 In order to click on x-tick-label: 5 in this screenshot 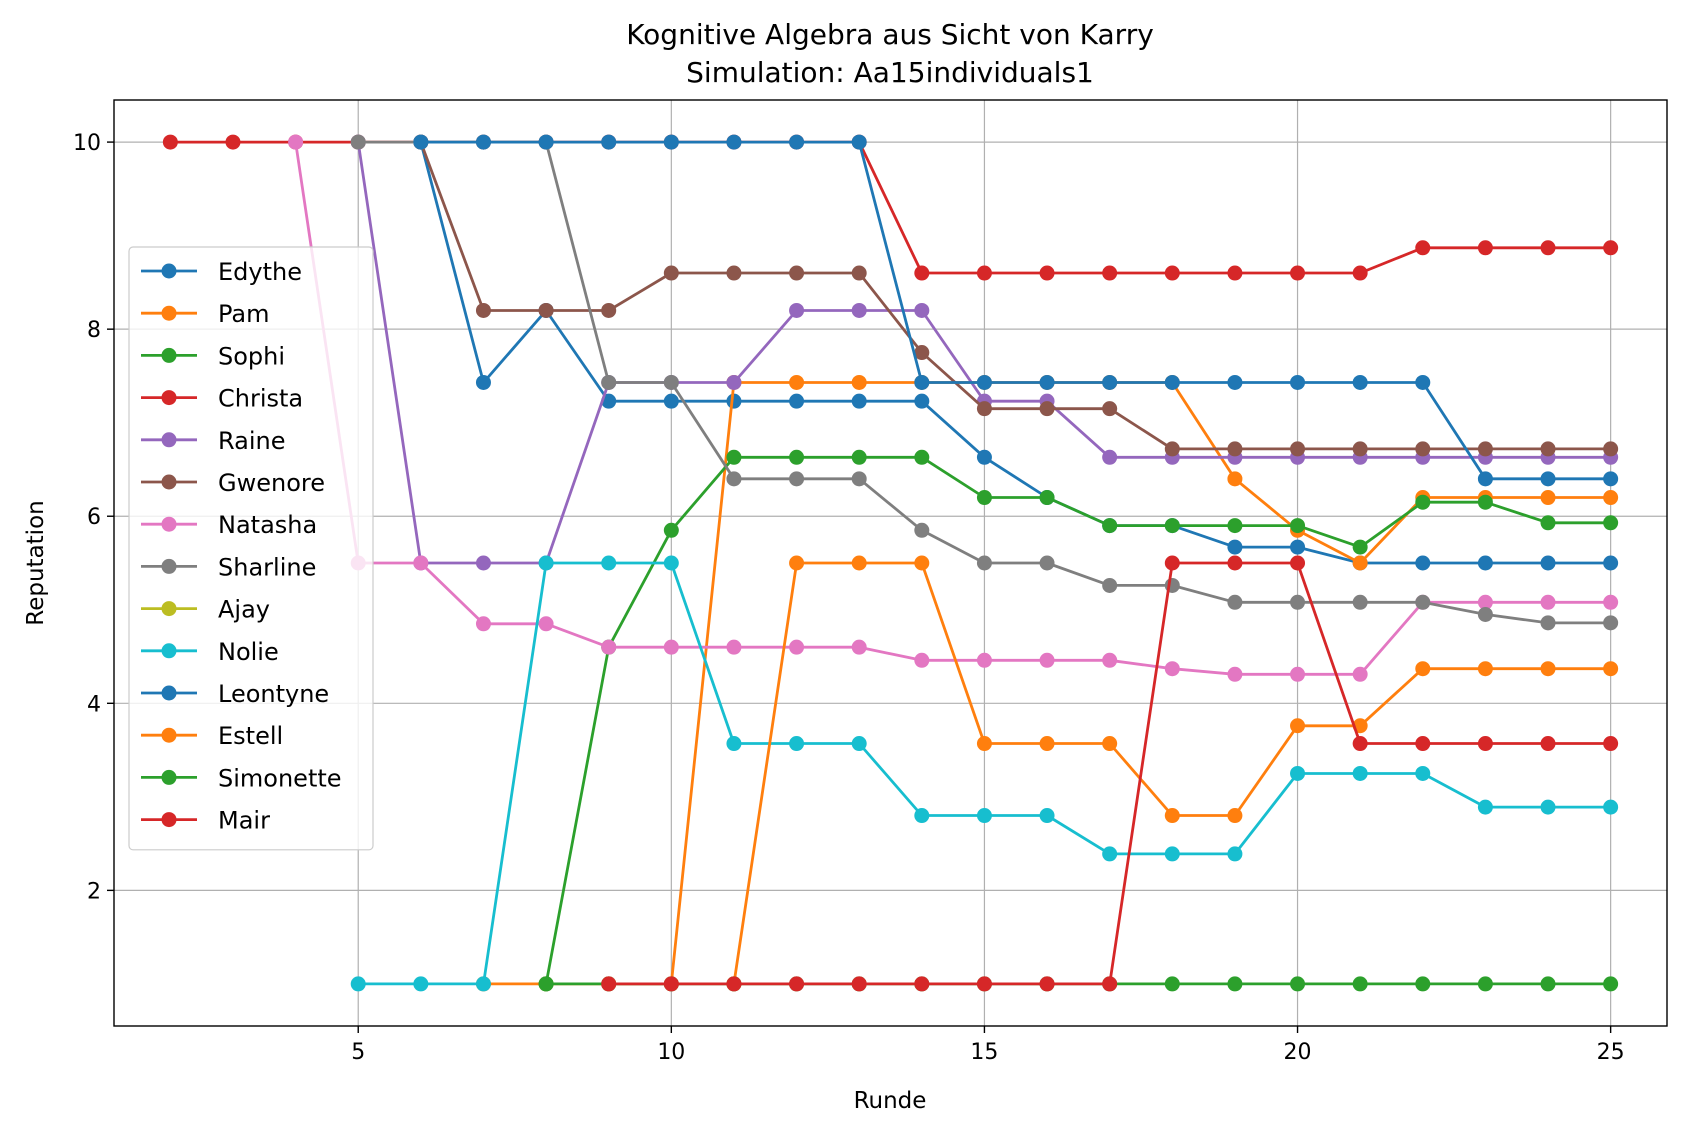, I will do `click(358, 1052)`.